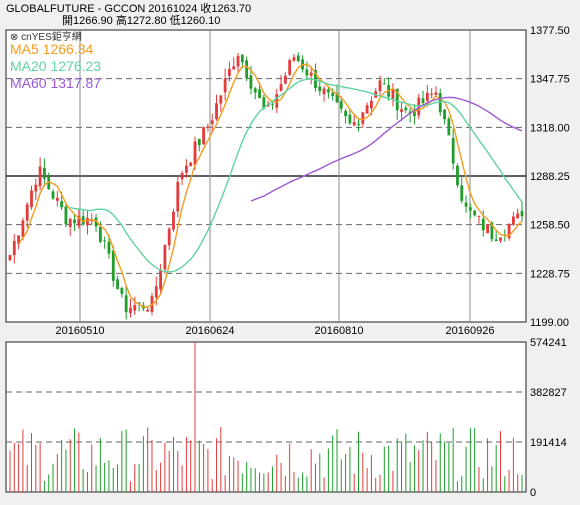 This screenshot has height=505, width=580. Describe the element at coordinates (550, 274) in the screenshot. I see `price-tick-label: 1228.75` at that location.